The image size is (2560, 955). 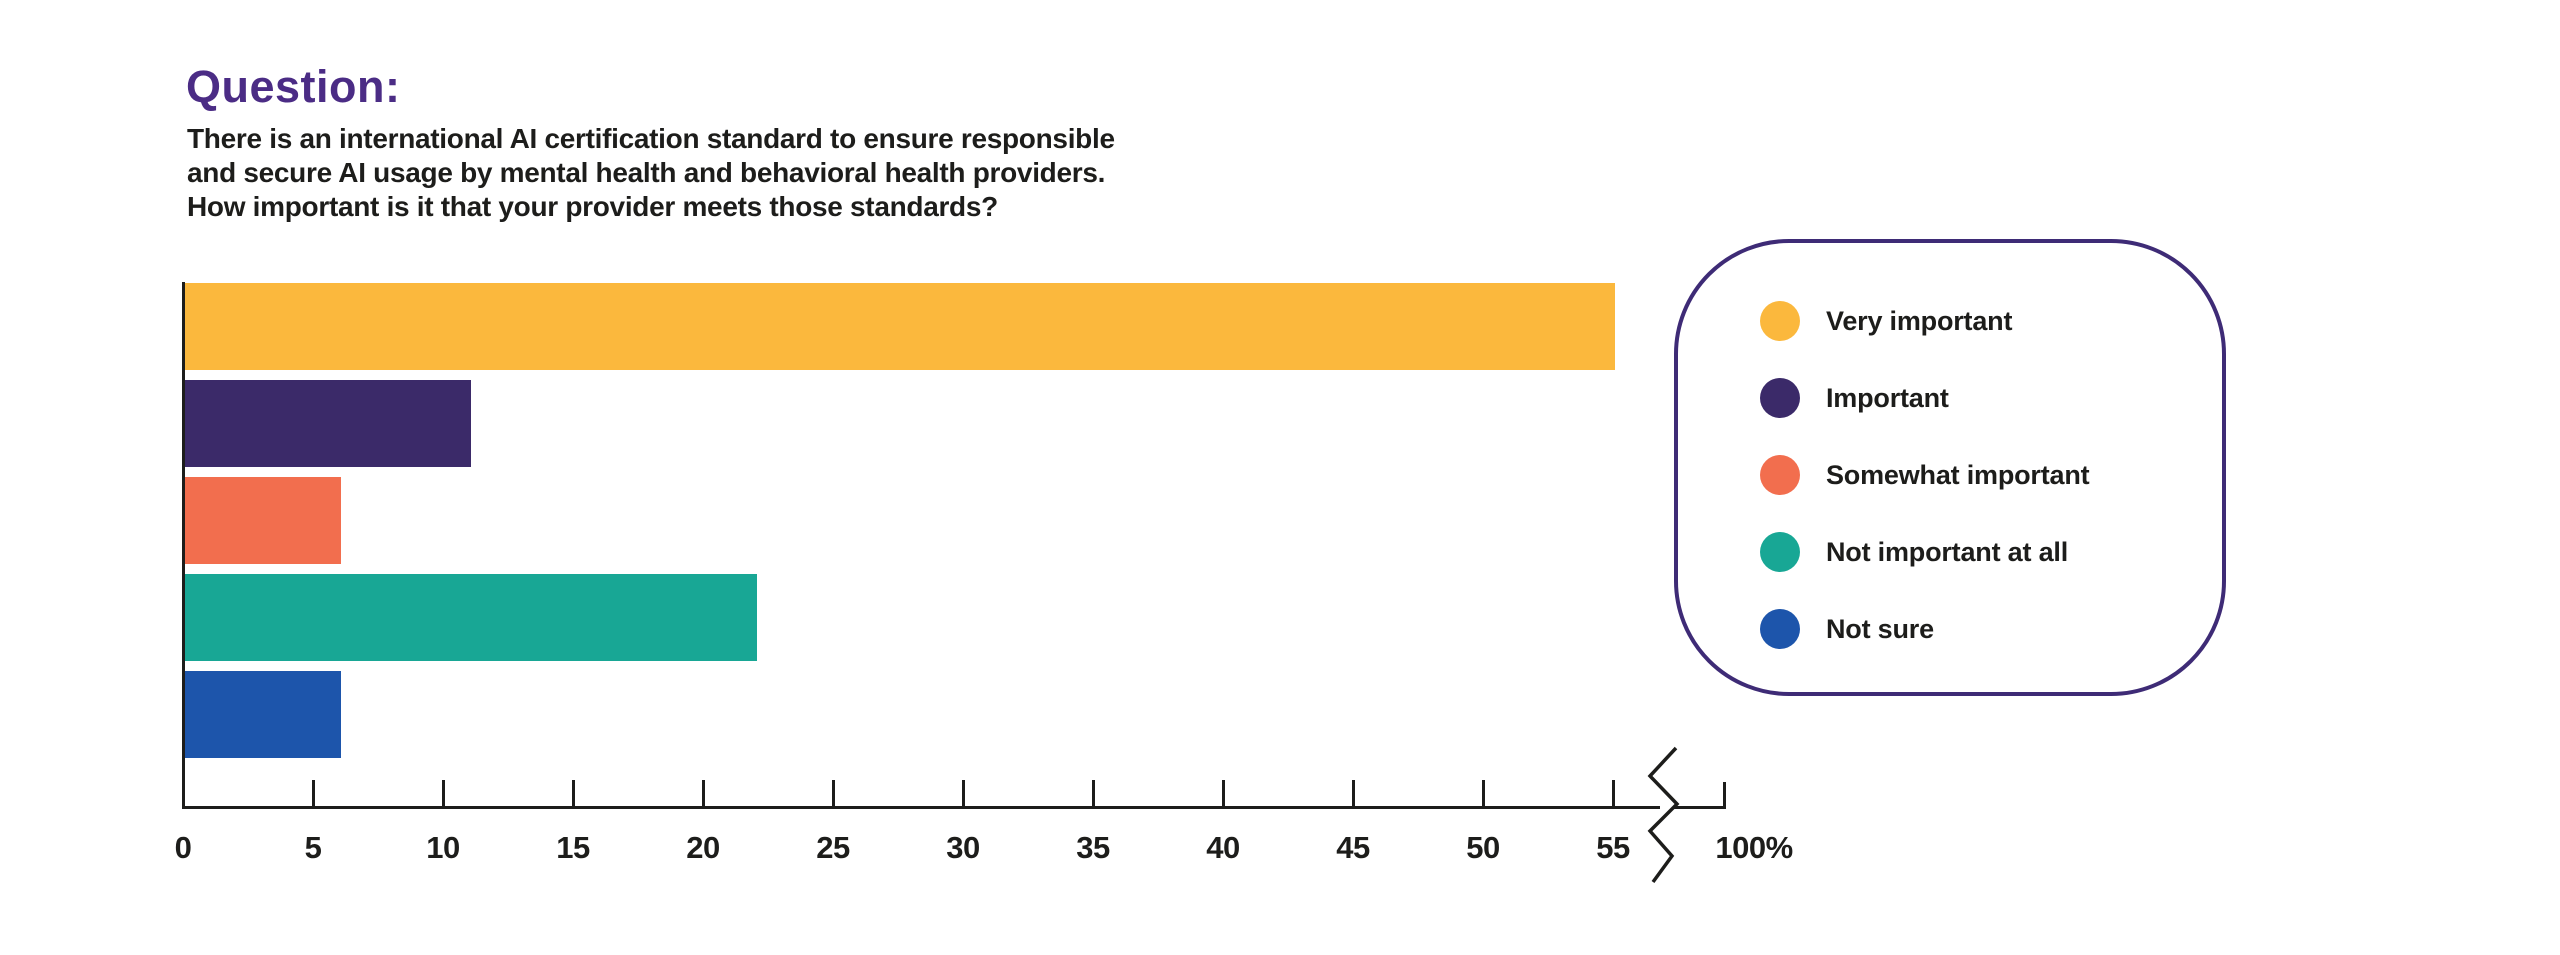 What do you see at coordinates (1483, 847) in the screenshot?
I see `x-tick-label-50: 50` at bounding box center [1483, 847].